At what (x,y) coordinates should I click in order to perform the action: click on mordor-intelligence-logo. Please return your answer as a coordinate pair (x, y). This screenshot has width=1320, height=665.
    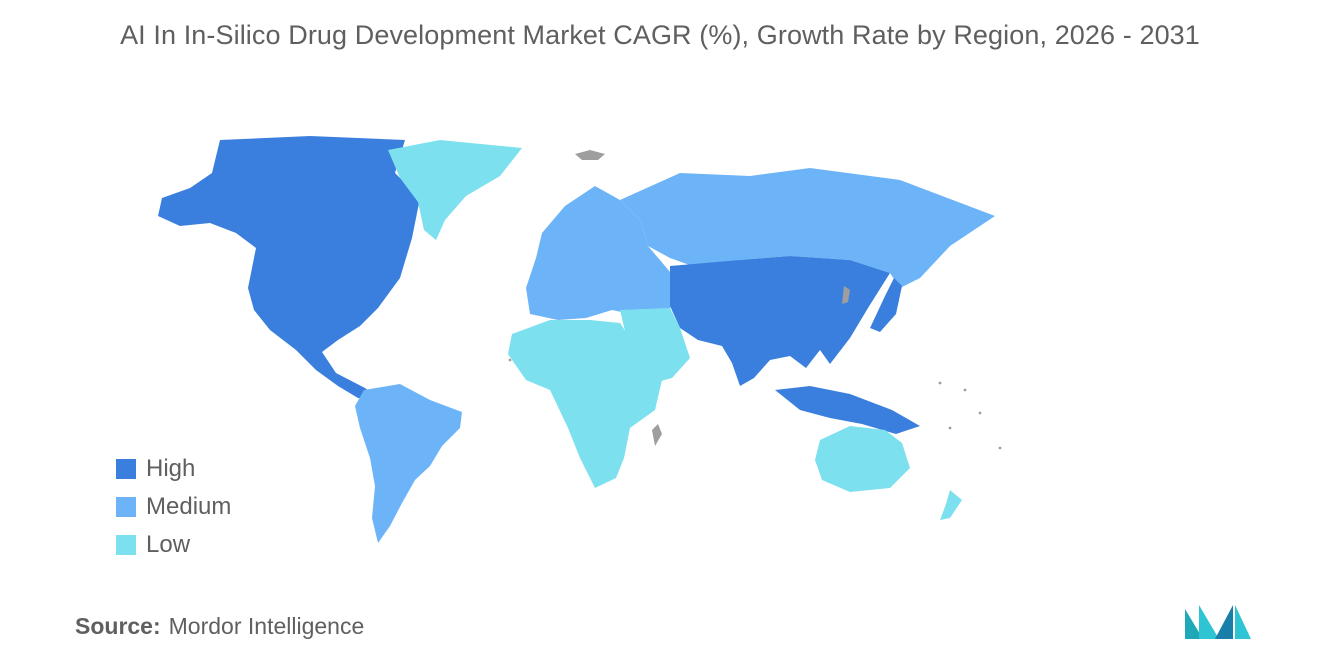
    Looking at the image, I should click on (1218, 622).